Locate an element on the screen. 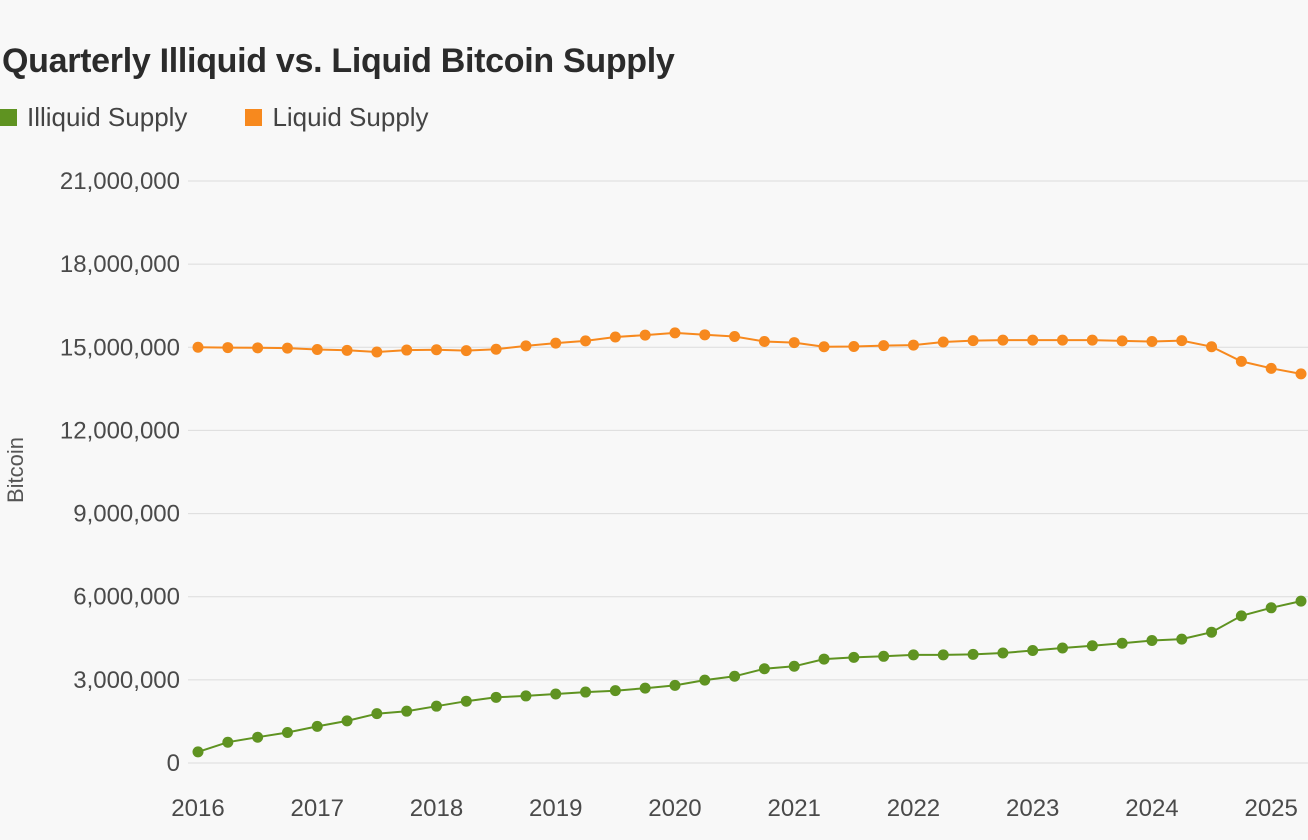  legend-item-illiquid: Illiquid Supply is located at coordinates (93, 117).